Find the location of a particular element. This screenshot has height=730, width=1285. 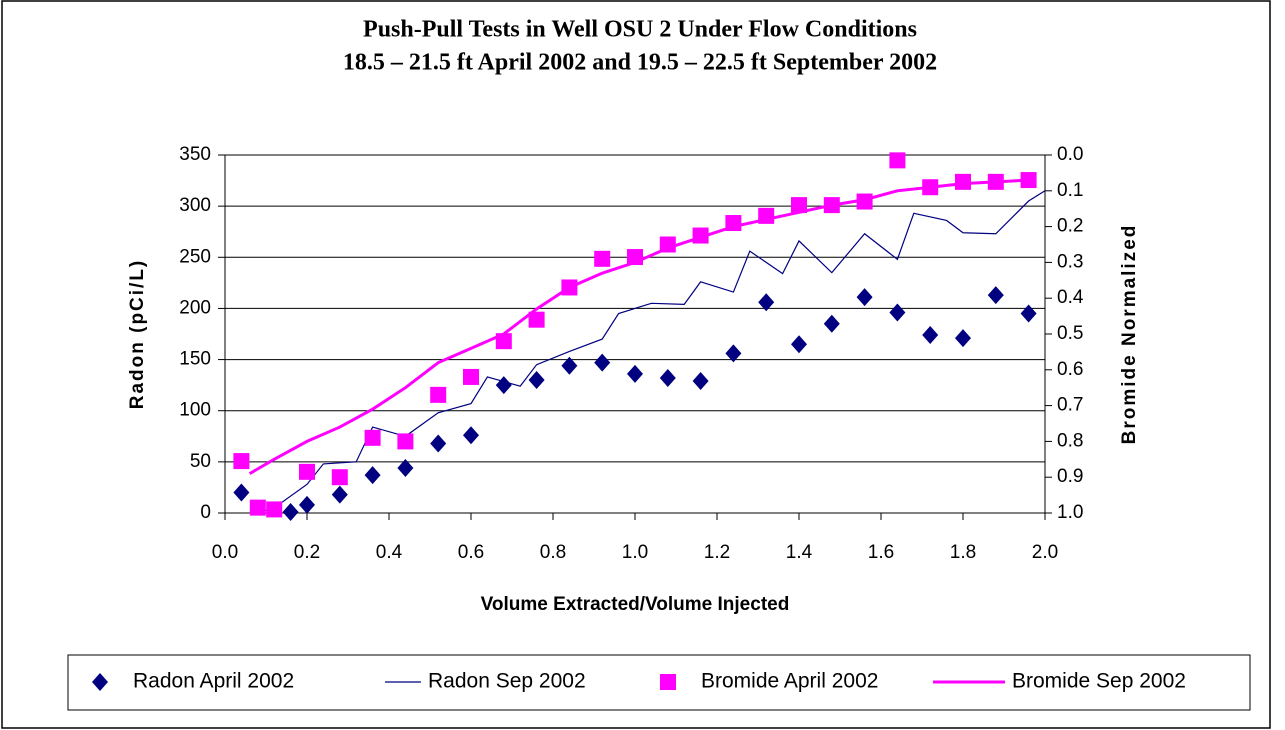

x-tick-label: 1.8 is located at coordinates (963, 552).